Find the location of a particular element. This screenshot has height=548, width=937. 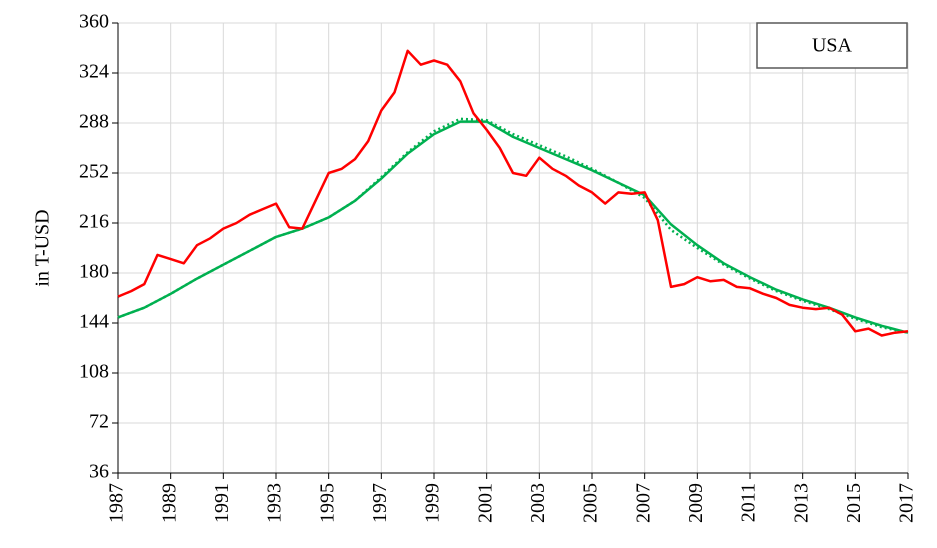

x-tick-label: 2005 is located at coordinates (591, 503).